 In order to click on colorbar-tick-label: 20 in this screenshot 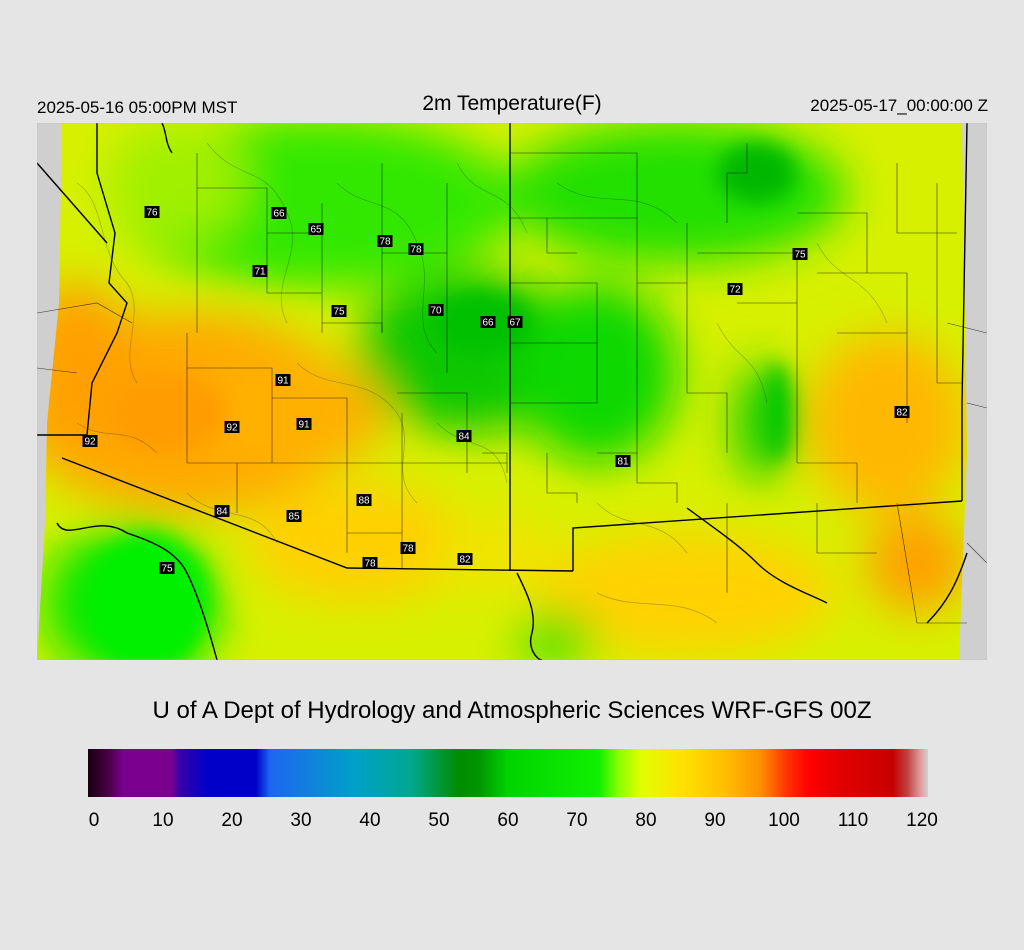, I will do `click(232, 820)`.